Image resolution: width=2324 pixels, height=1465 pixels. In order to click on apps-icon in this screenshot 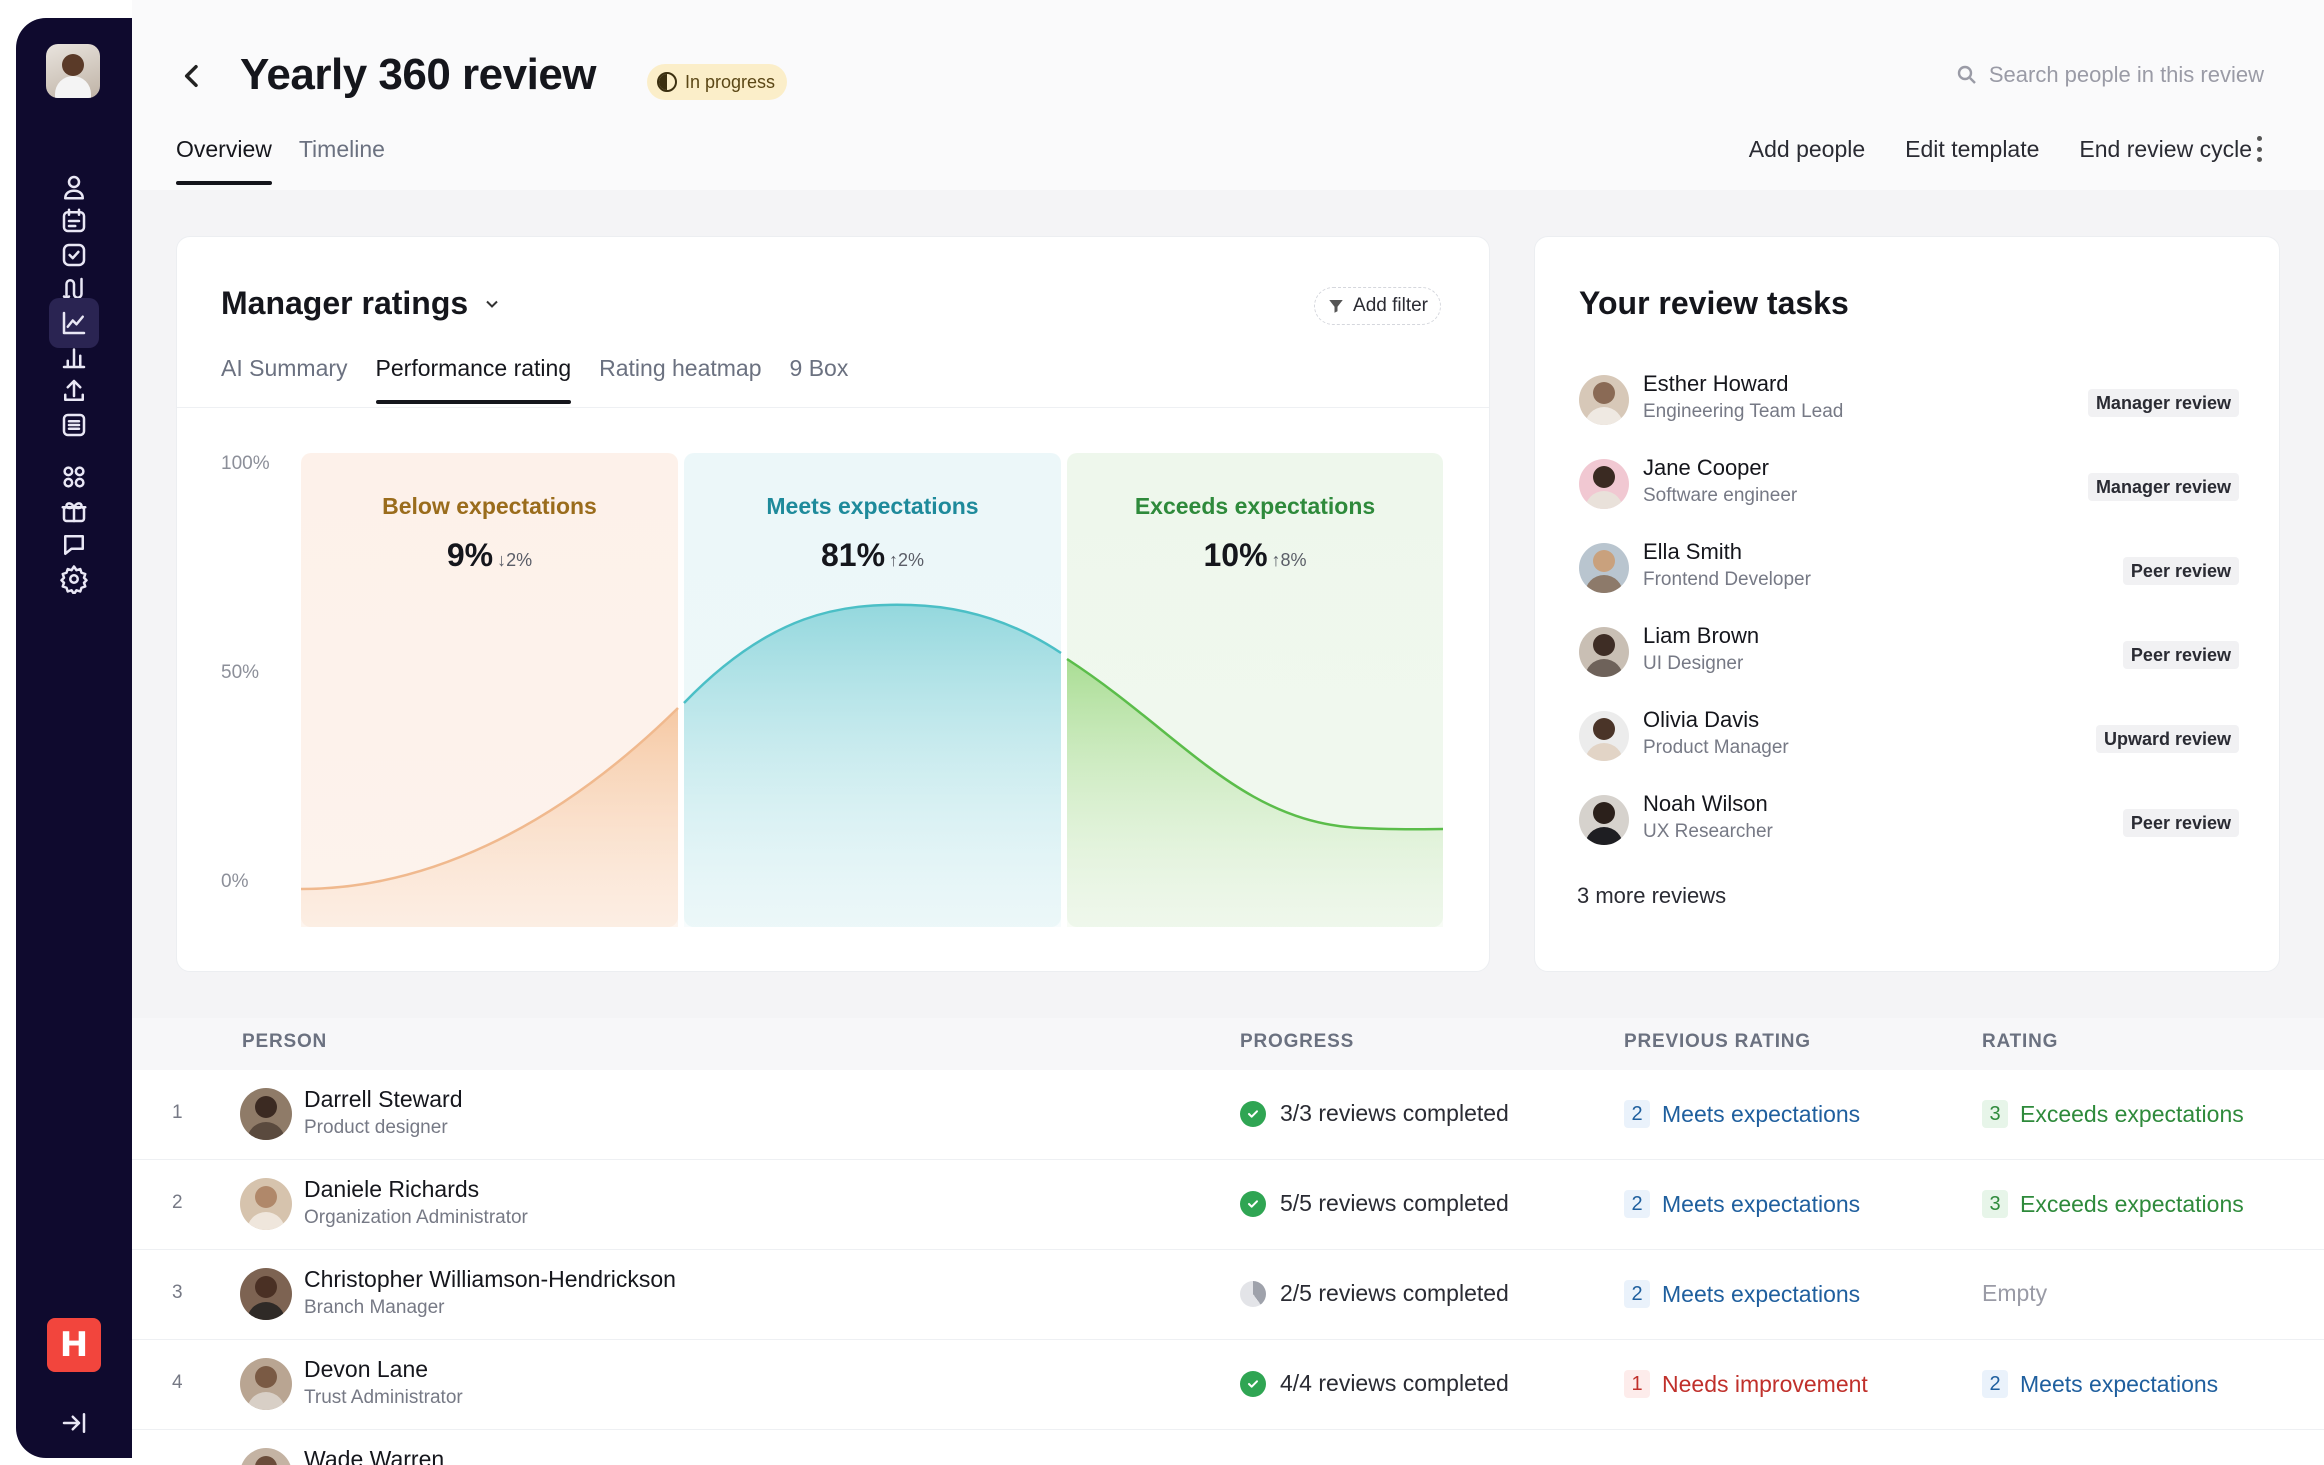, I will do `click(74, 477)`.